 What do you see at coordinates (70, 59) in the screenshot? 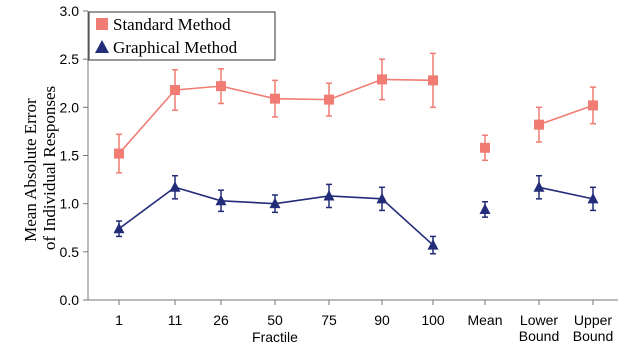
I see `y-tick-label: 2.5` at bounding box center [70, 59].